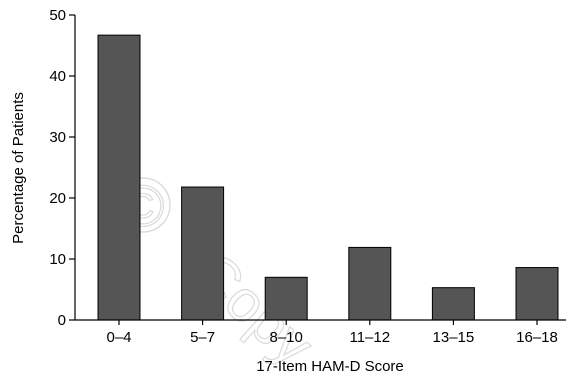 This screenshot has height=375, width=570. Describe the element at coordinates (537, 337) in the screenshot. I see `x-tick-label: 16–18` at that location.